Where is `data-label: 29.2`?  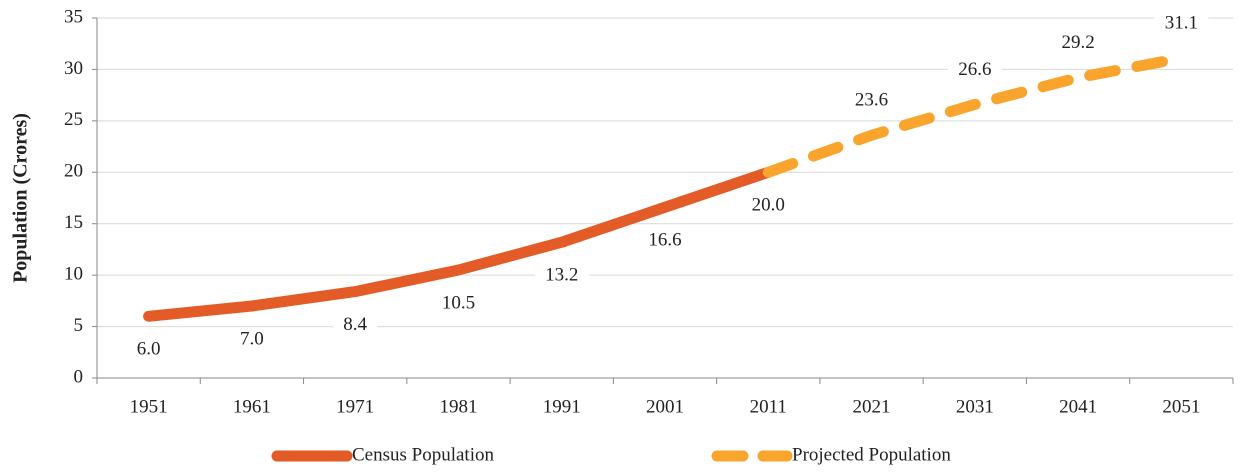
data-label: 29.2 is located at coordinates (1077, 42).